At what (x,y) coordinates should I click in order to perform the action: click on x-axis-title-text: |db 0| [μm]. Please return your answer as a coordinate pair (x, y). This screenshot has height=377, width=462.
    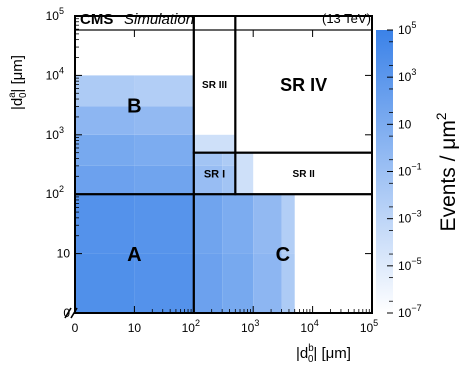
    Looking at the image, I should click on (323, 354).